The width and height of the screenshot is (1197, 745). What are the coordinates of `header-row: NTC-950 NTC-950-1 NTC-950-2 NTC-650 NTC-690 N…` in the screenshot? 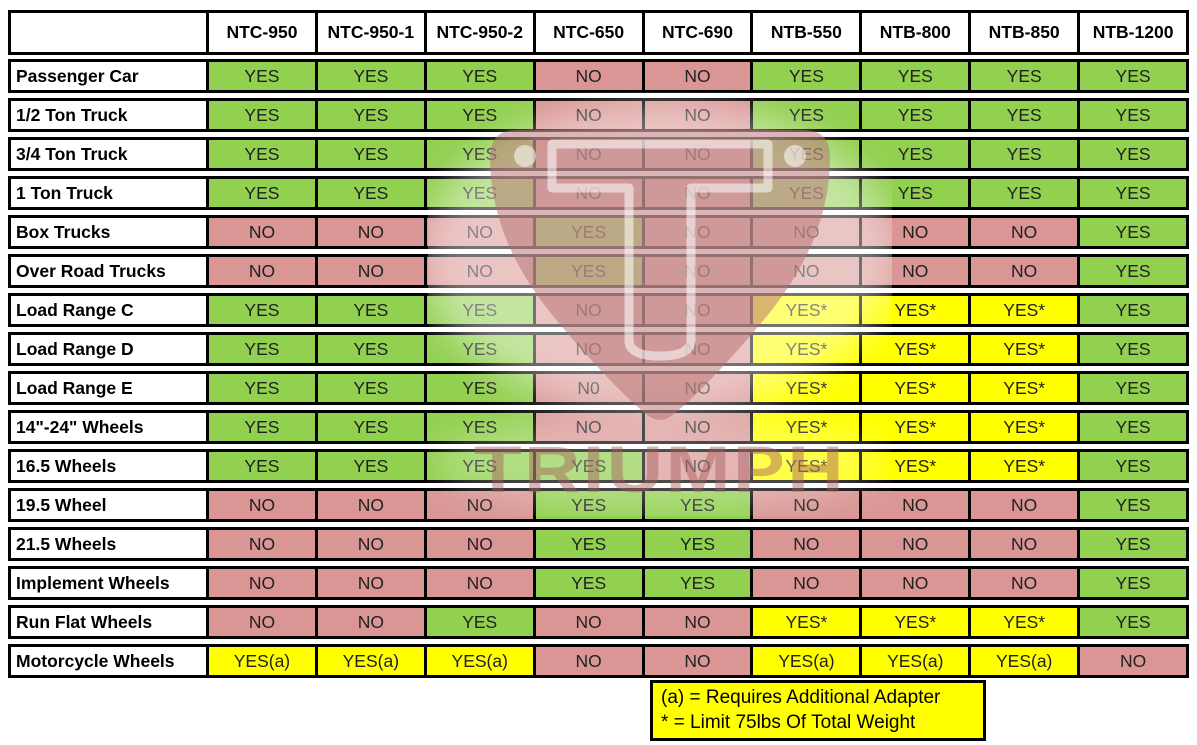 It's located at (599, 32).